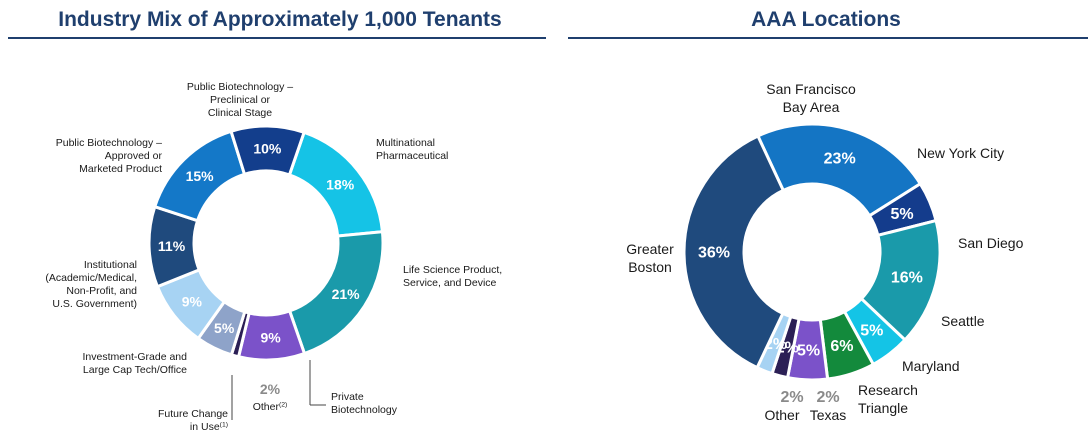 The image size is (1092, 445). What do you see at coordinates (826, 19) in the screenshot?
I see `chart-title-aaa-locations: AAA Locations` at bounding box center [826, 19].